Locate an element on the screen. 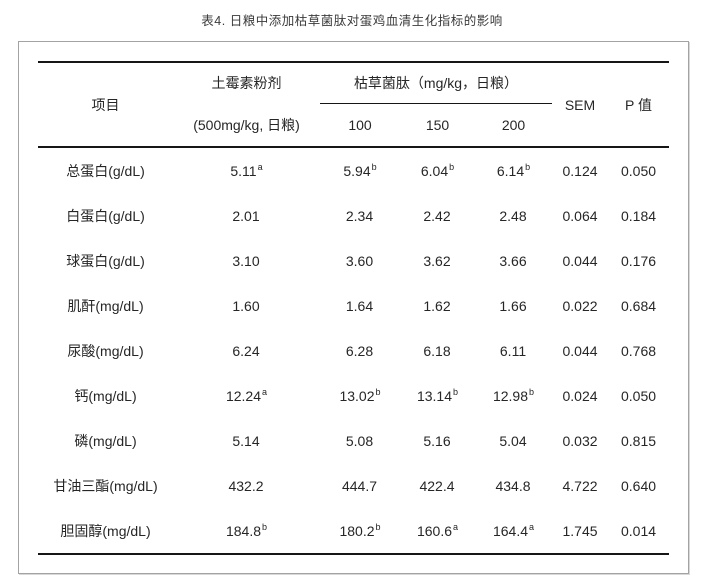  header-row-2: (500mg/kg, 日粮) 100 150 200 is located at coordinates (353, 126).